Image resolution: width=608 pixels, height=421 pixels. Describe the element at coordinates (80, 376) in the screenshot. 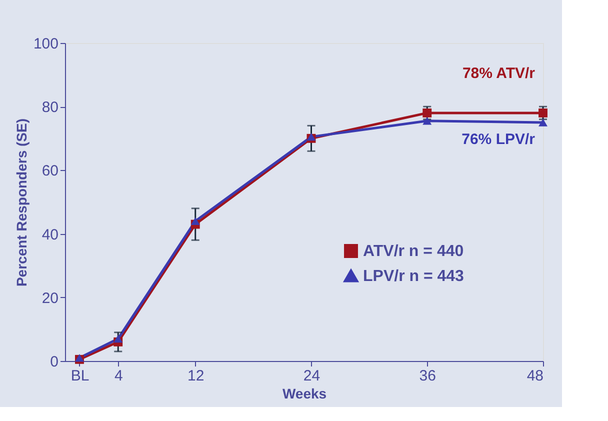

I see `x-tick-label: BL` at that location.